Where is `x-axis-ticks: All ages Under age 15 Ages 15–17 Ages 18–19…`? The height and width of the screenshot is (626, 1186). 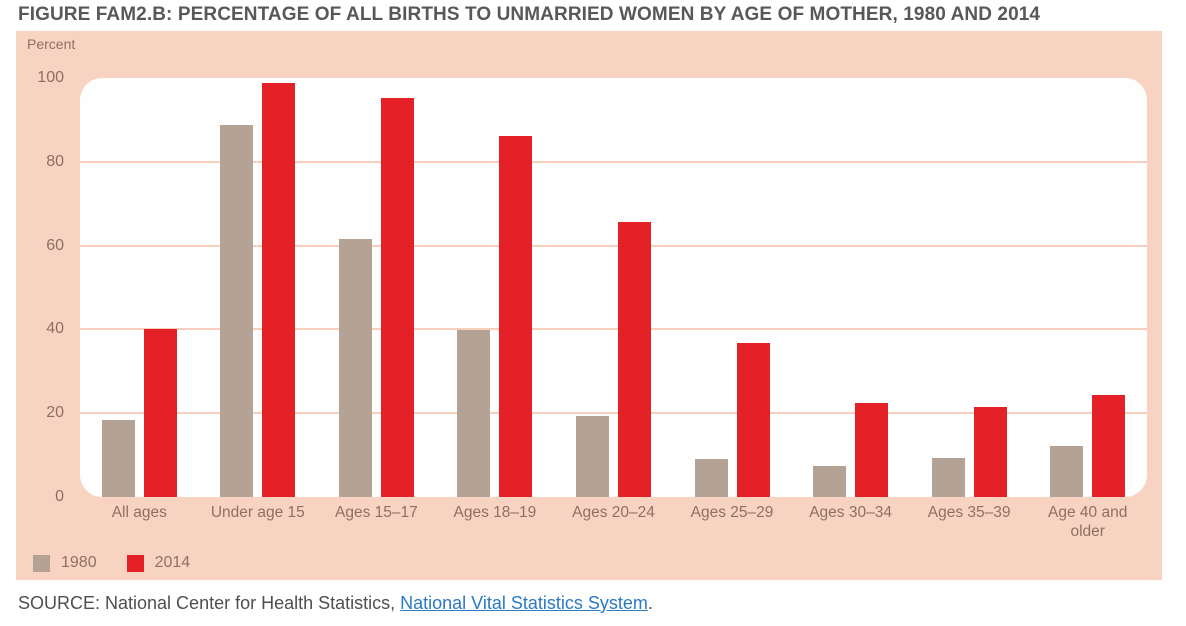
x-axis-ticks: All ages Under age 15 Ages 15–17 Ages 18–19… is located at coordinates (613, 533).